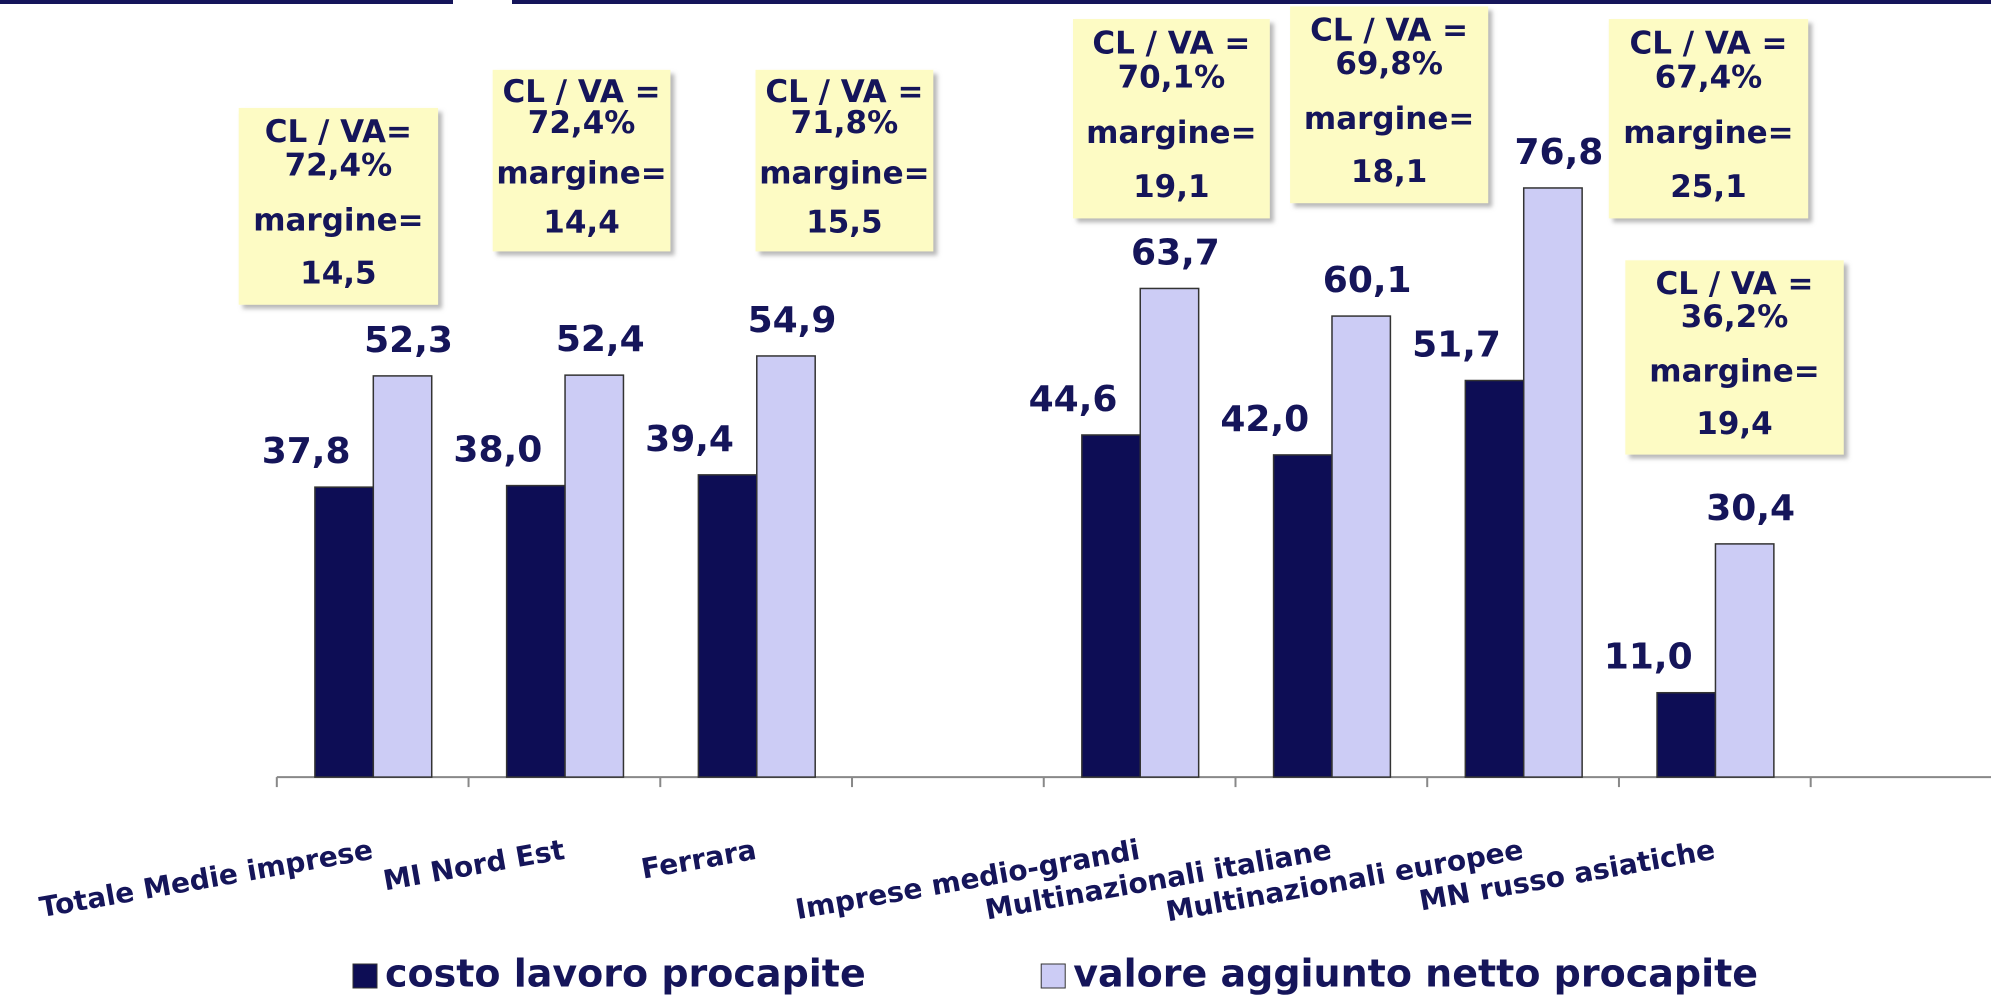 The width and height of the screenshot is (1991, 1000). Describe the element at coordinates (1172, 77) in the screenshot. I see `annotation-text: 70,1%` at that location.